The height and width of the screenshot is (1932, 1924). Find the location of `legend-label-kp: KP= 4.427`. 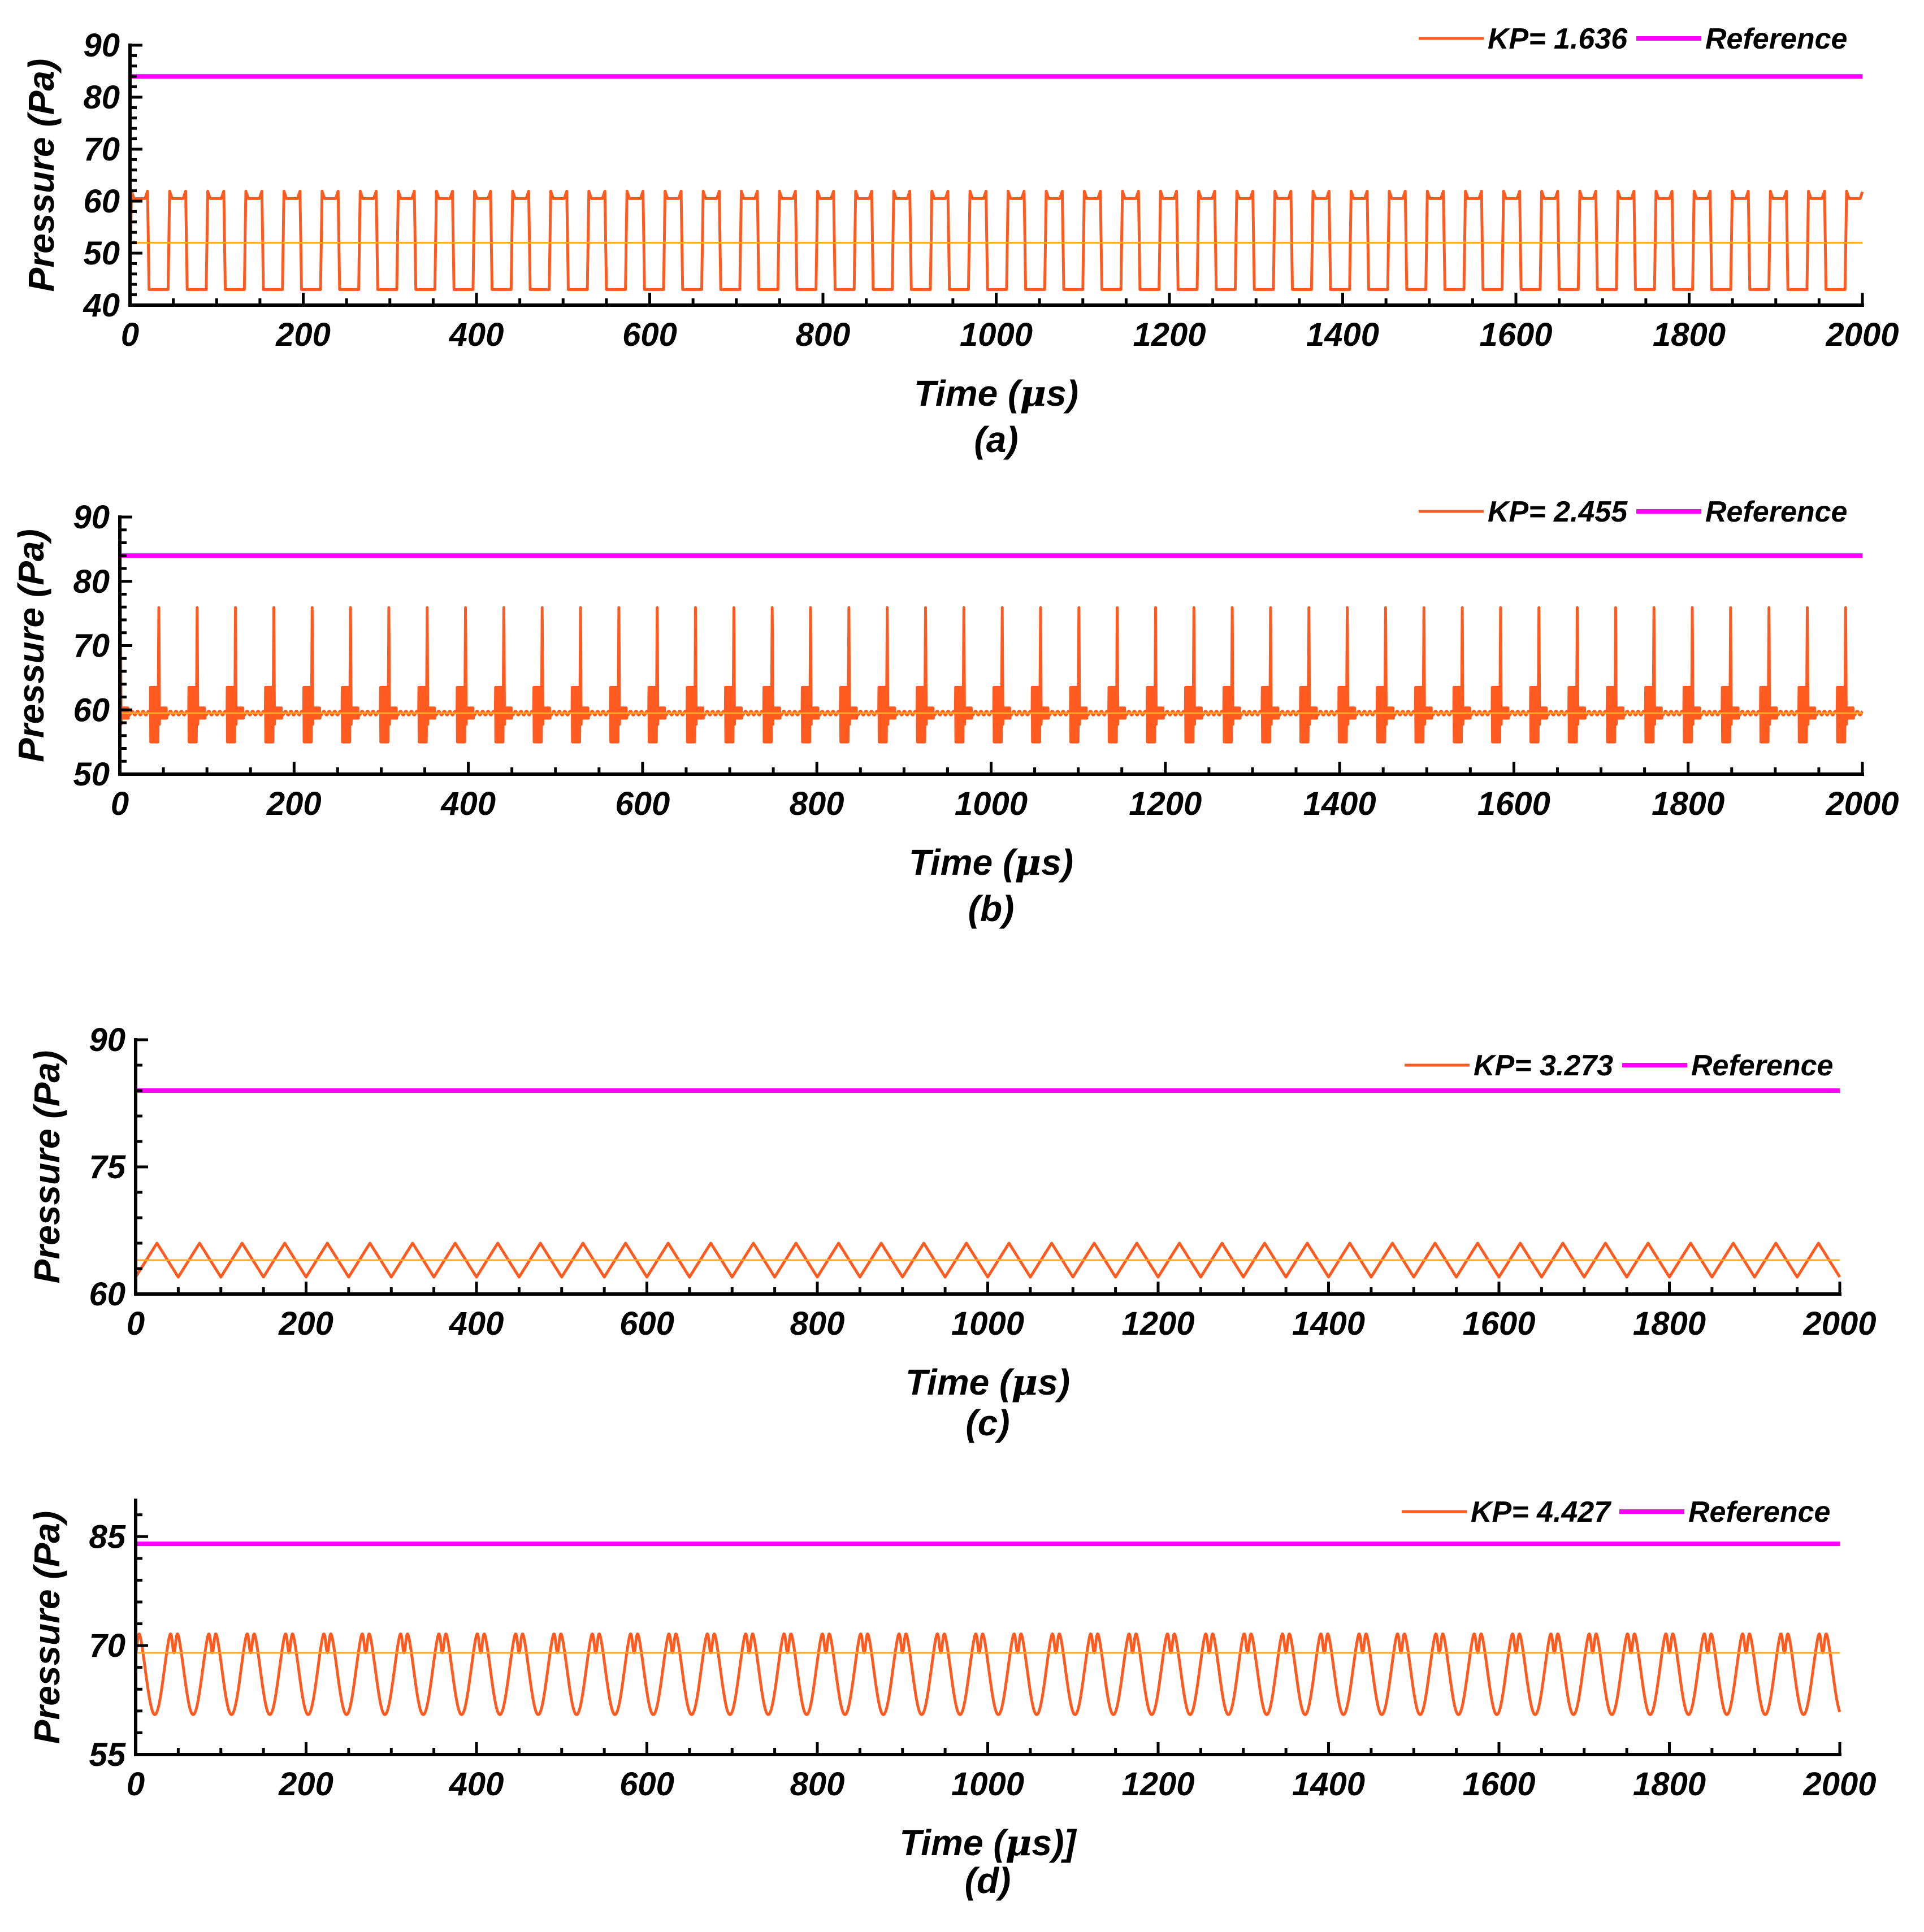

legend-label-kp: KP= 4.427 is located at coordinates (1541, 1512).